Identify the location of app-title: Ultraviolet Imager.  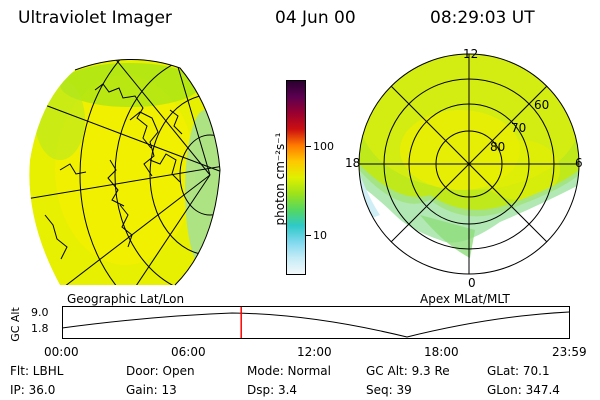
(95, 18).